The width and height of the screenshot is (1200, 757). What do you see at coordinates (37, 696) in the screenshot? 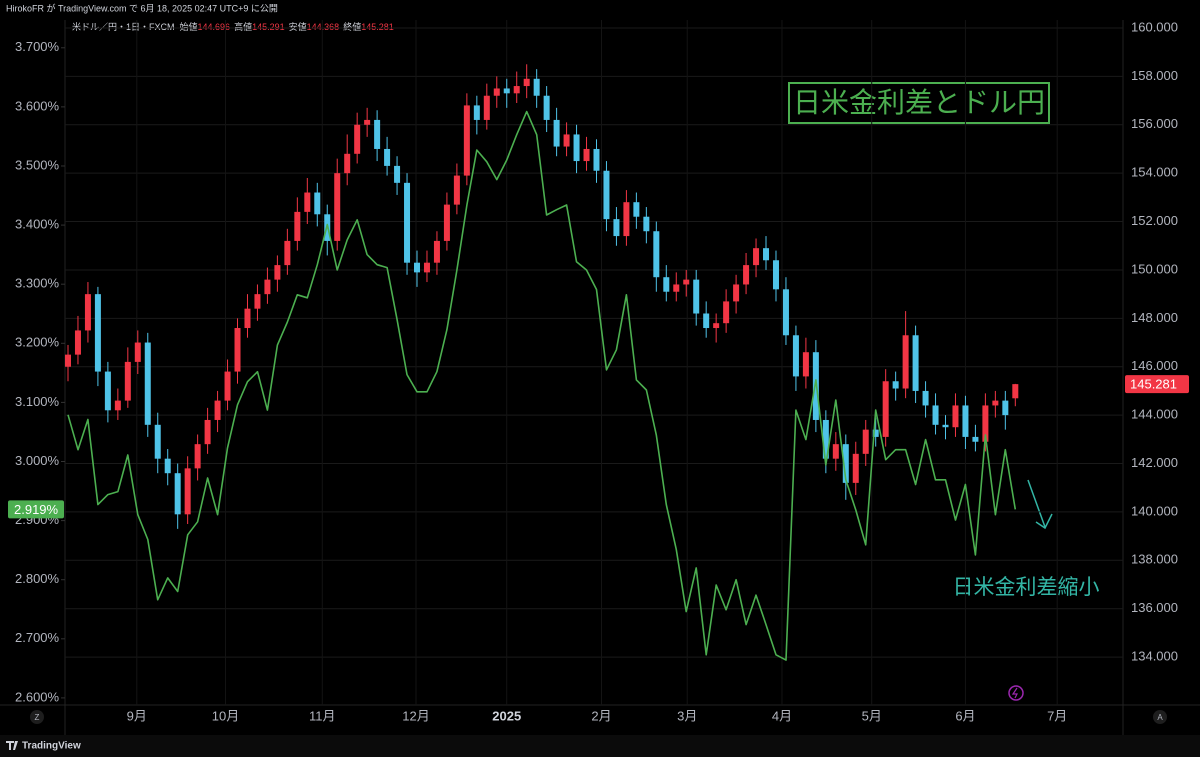
I see `y-tick-label: 2.600%` at bounding box center [37, 696].